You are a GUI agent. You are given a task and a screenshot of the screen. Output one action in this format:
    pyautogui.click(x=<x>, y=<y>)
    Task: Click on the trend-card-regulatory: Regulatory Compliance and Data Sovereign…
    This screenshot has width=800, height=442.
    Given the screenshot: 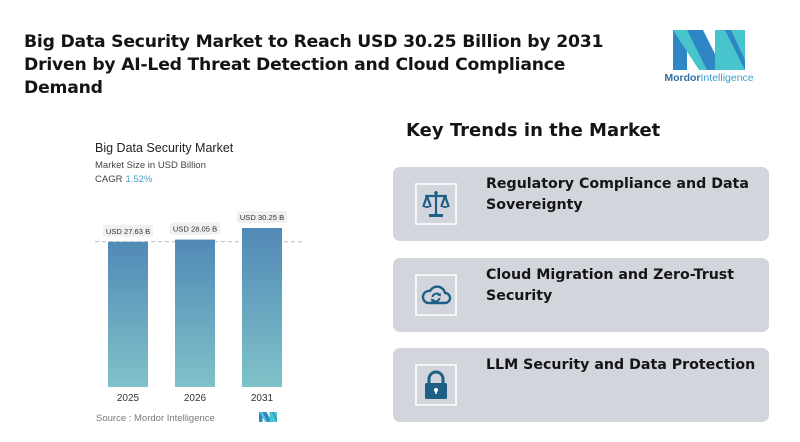 What is the action you would take?
    pyautogui.click(x=581, y=204)
    